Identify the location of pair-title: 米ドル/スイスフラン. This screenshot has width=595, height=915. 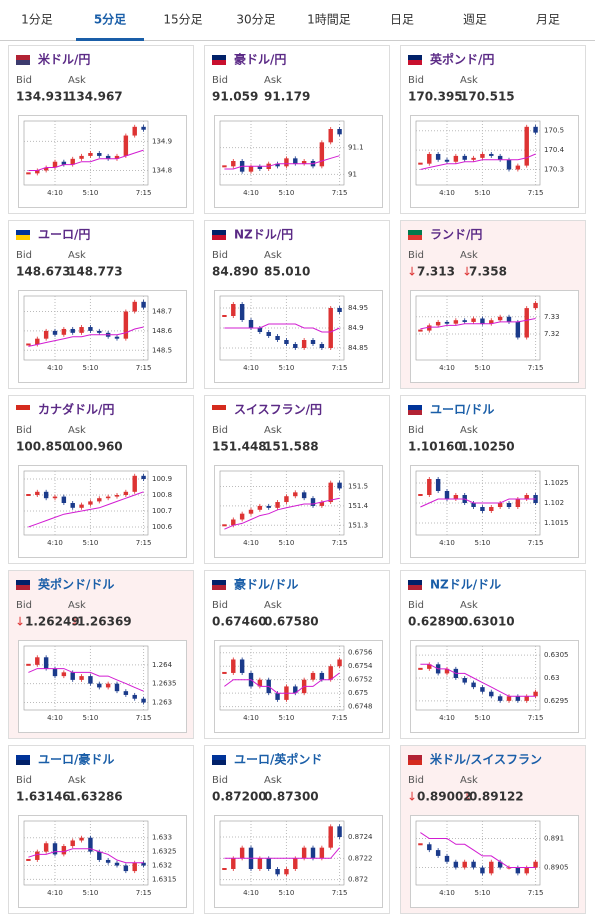
(486, 759).